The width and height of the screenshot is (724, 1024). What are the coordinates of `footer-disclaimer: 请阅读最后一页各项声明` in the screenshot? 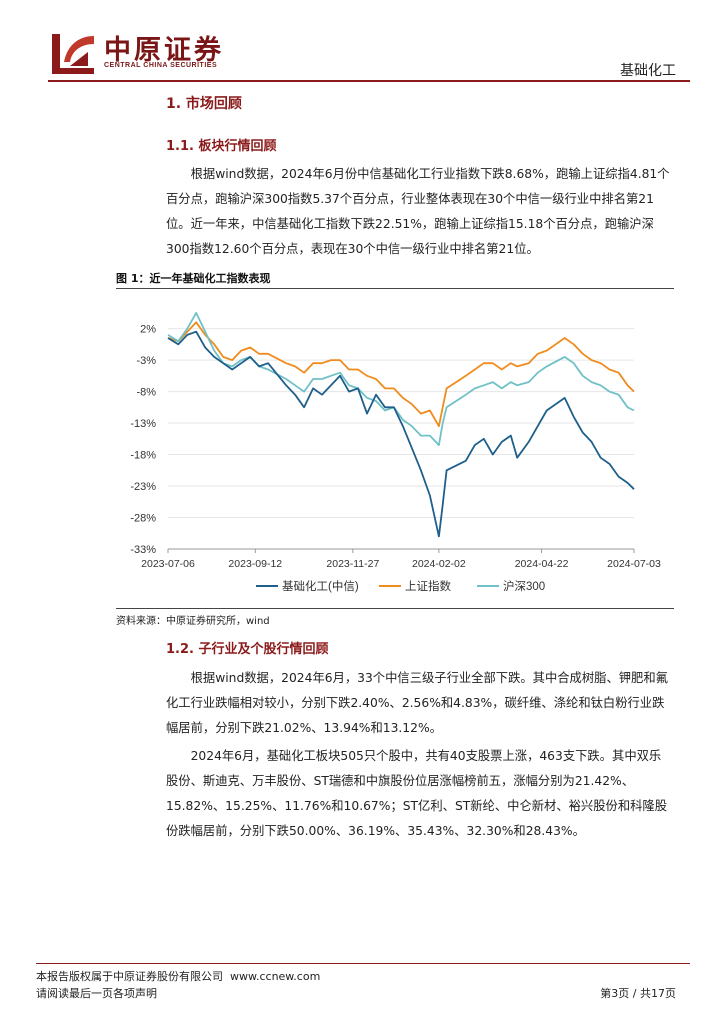 It's located at (96, 993).